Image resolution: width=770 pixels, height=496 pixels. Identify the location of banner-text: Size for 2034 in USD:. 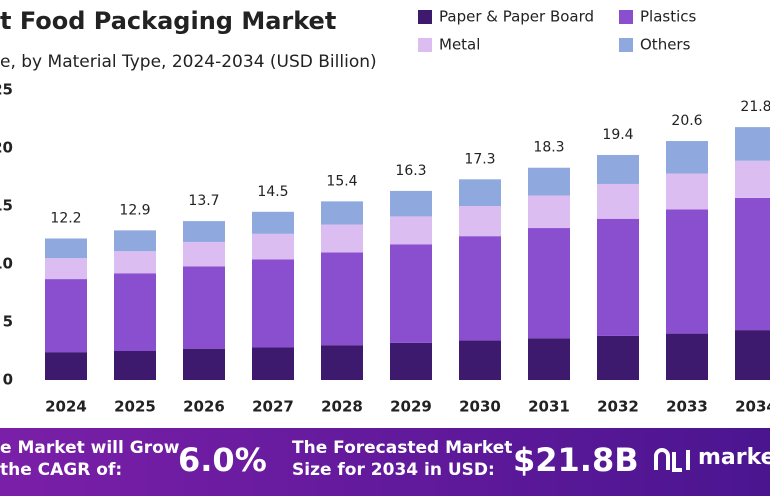
(393, 470).